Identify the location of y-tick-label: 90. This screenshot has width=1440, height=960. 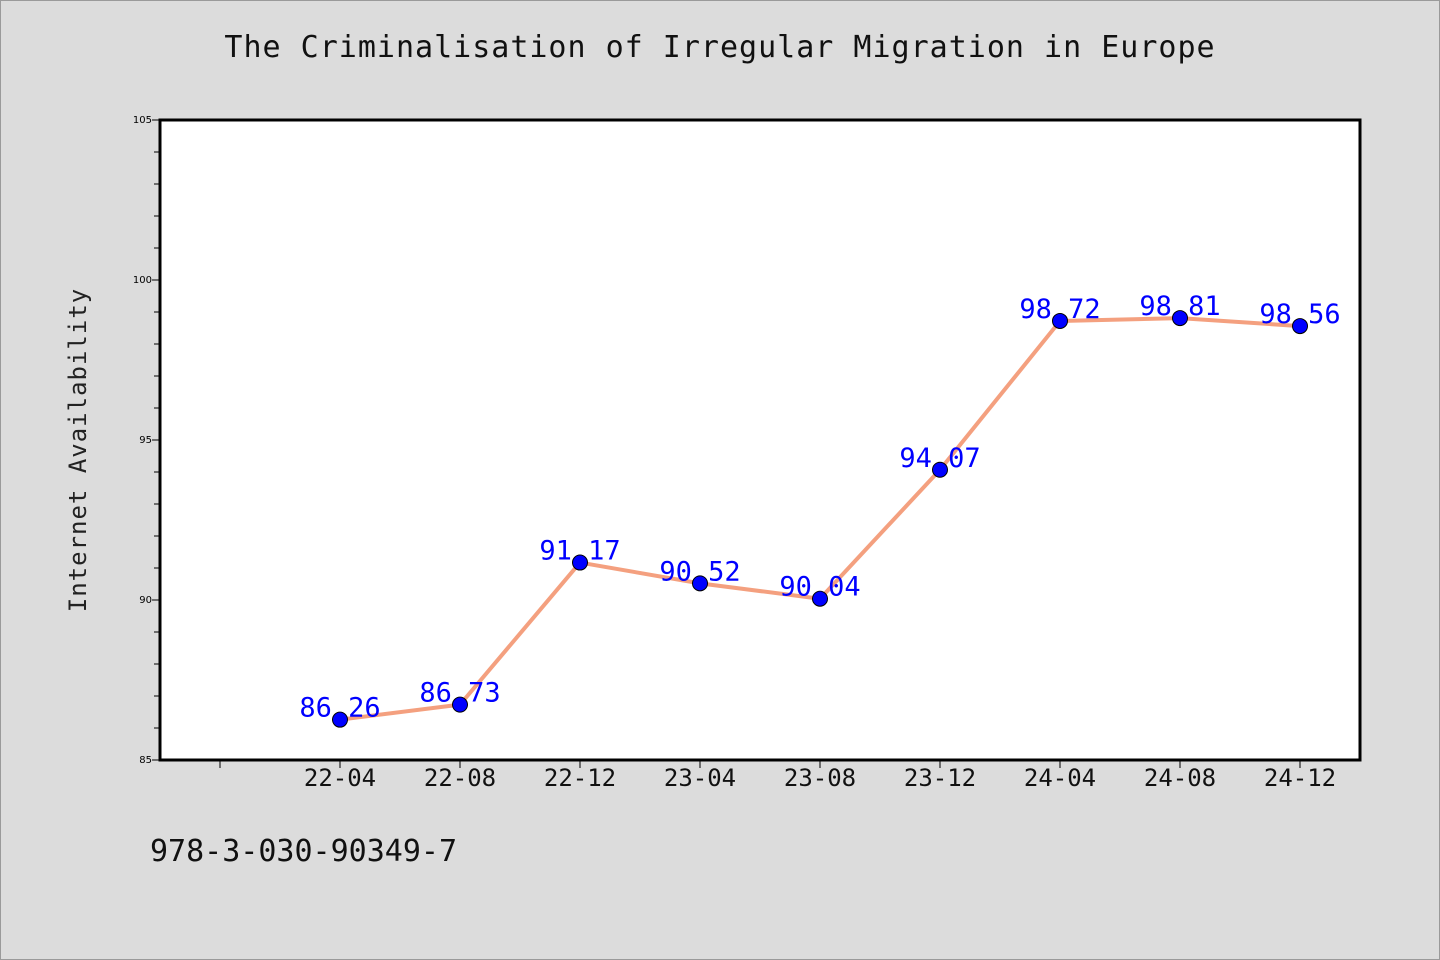
(145, 600).